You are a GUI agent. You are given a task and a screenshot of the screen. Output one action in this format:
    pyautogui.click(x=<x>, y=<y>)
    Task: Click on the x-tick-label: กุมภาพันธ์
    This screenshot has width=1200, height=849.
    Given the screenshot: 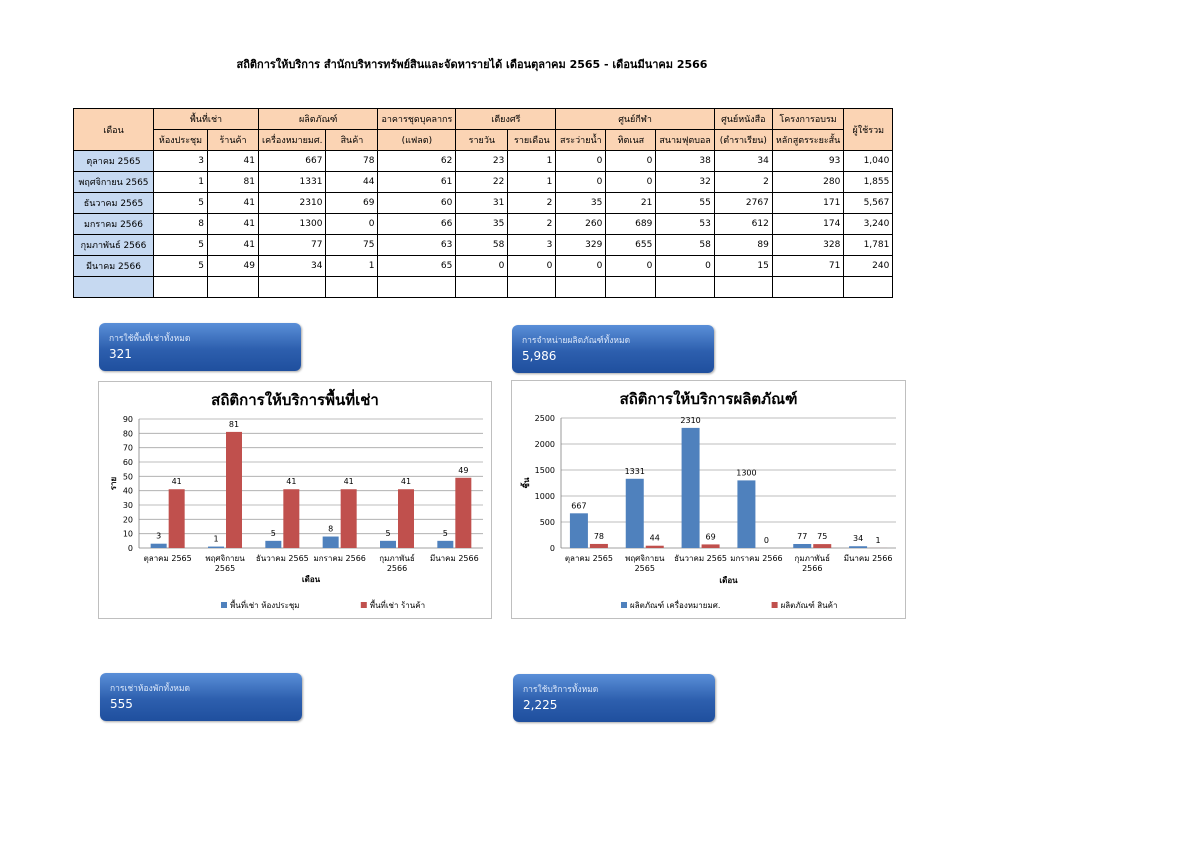 What is the action you would take?
    pyautogui.click(x=812, y=558)
    